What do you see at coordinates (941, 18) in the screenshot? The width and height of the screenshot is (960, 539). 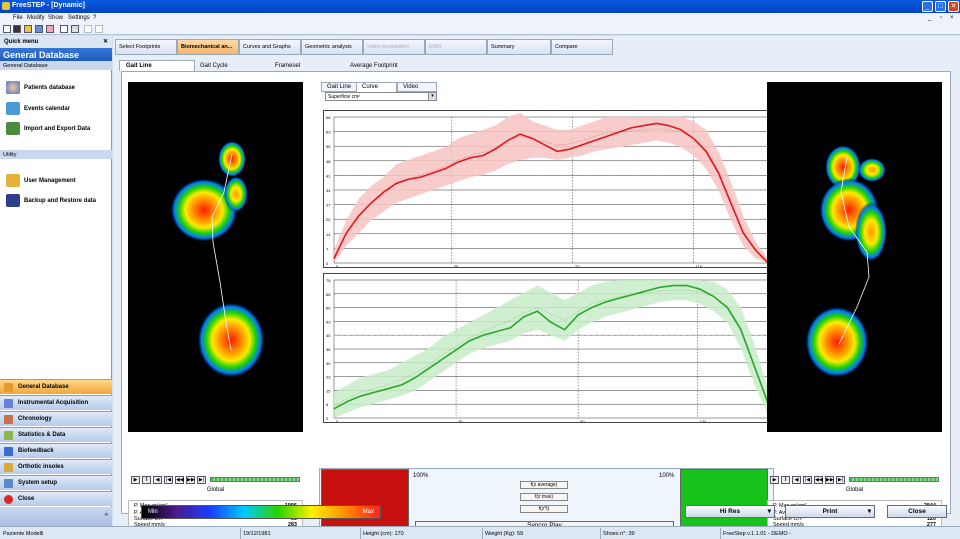 I see `mdi-restore-icon: ▫` at bounding box center [941, 18].